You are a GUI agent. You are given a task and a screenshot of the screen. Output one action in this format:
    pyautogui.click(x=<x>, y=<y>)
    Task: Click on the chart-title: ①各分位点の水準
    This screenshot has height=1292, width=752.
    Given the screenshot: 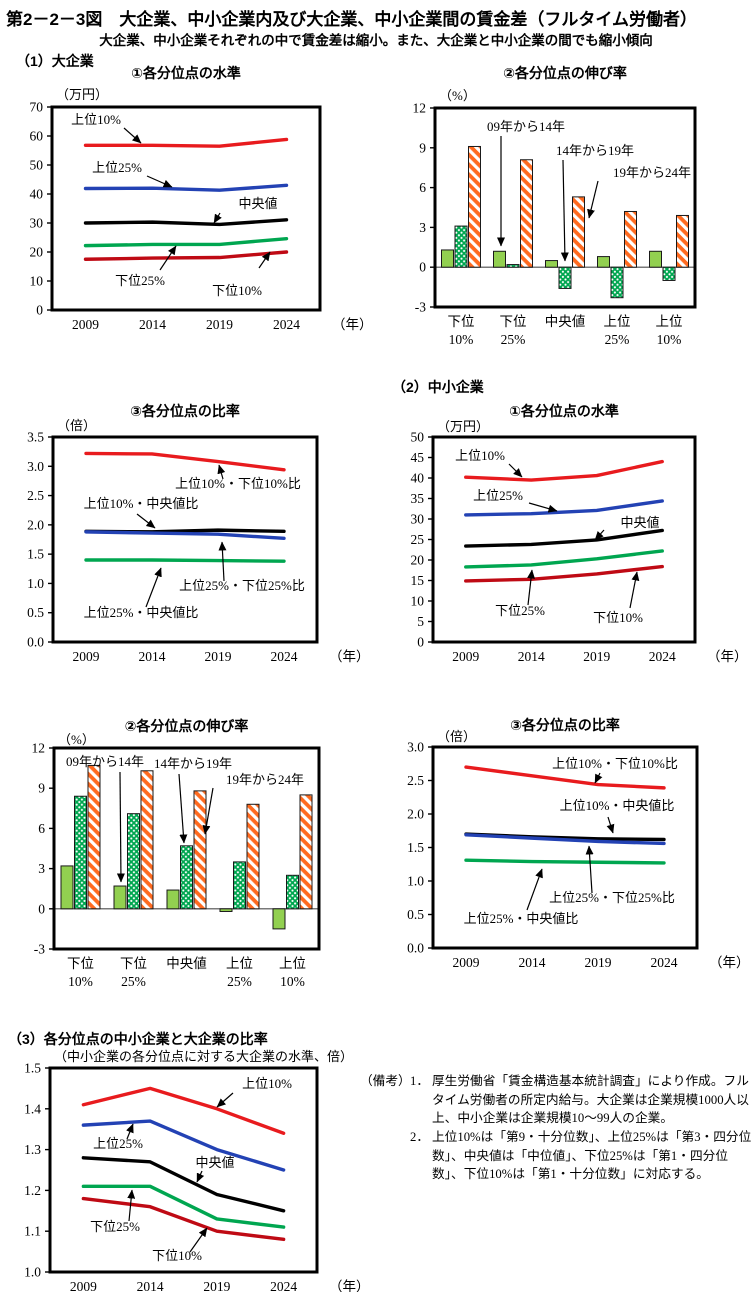 What is the action you would take?
    pyautogui.click(x=564, y=411)
    